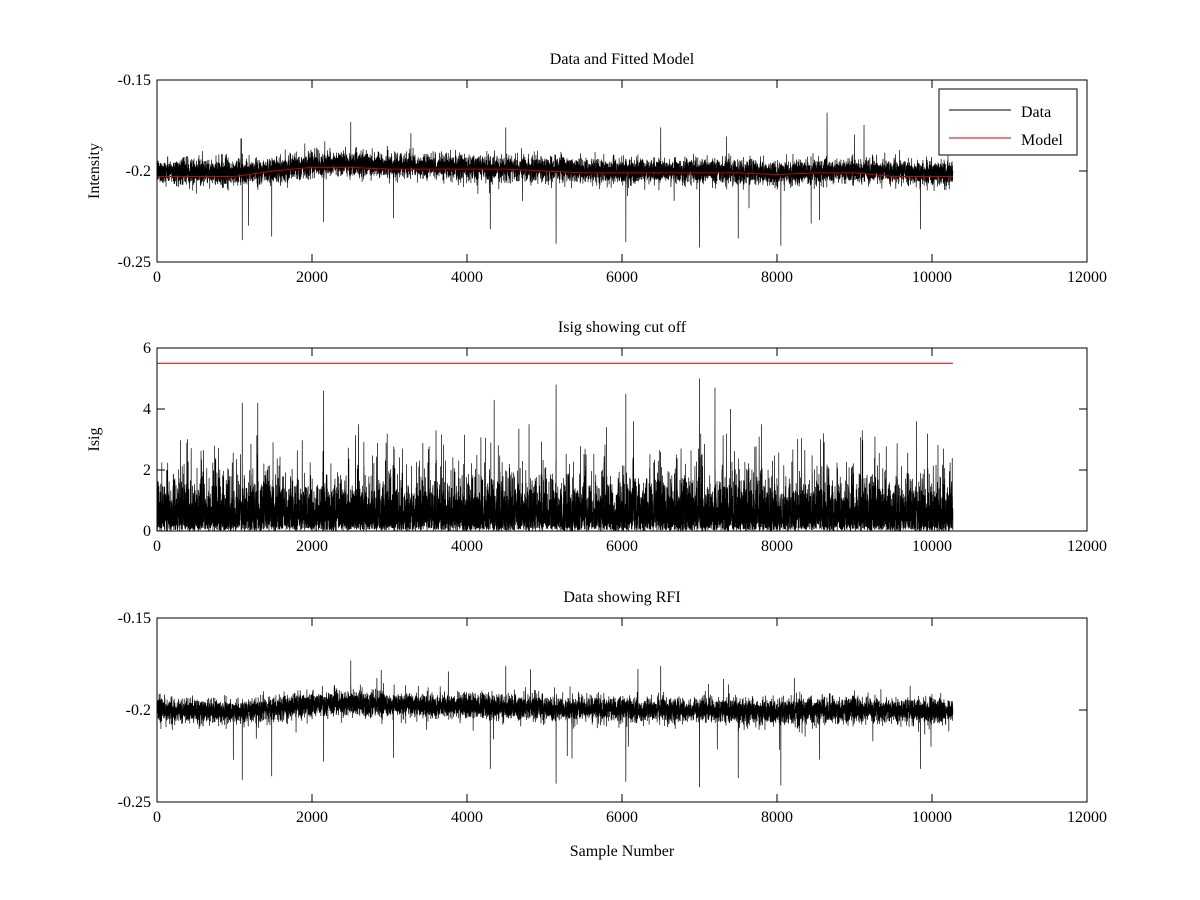  What do you see at coordinates (147, 531) in the screenshot?
I see `y-tick-label: 0` at bounding box center [147, 531].